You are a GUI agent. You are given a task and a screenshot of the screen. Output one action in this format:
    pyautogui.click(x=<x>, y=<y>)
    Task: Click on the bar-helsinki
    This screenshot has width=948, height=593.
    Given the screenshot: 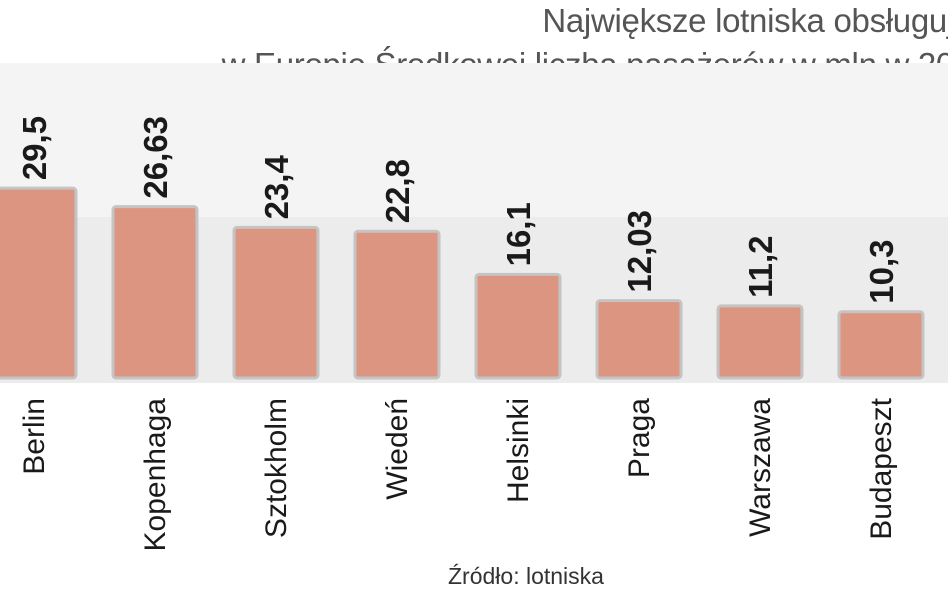 What is the action you would take?
    pyautogui.click(x=518, y=326)
    